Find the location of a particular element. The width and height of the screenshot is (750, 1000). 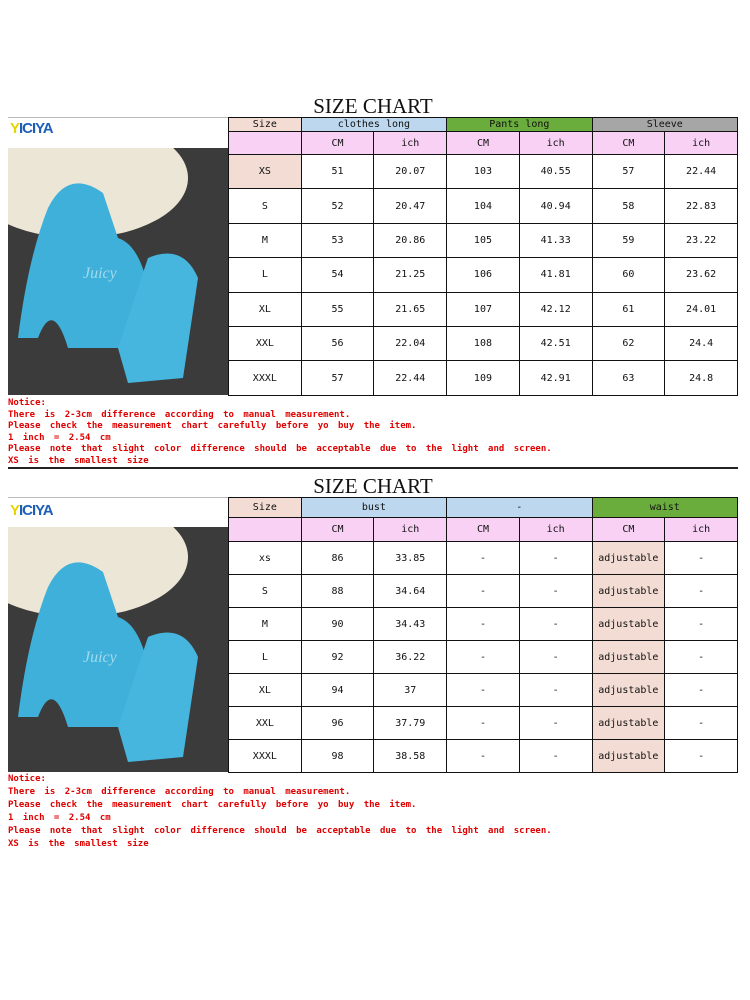

table-row: XXXL 57 22.44 109 42.91 63 24.8 is located at coordinates (483, 378).